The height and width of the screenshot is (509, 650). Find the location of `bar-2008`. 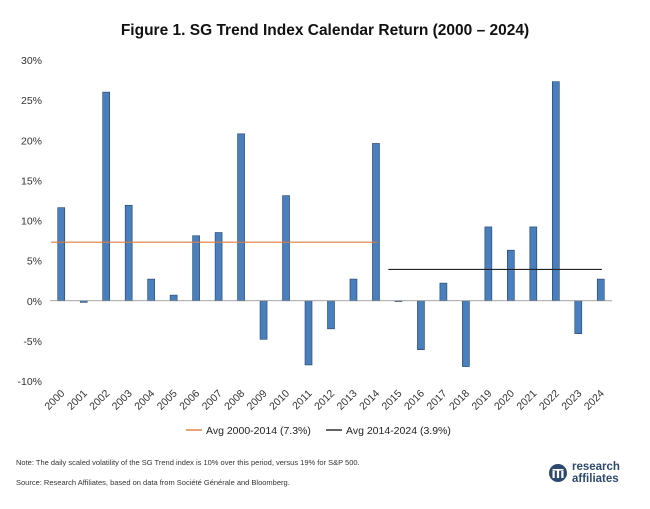

bar-2008 is located at coordinates (241, 217).